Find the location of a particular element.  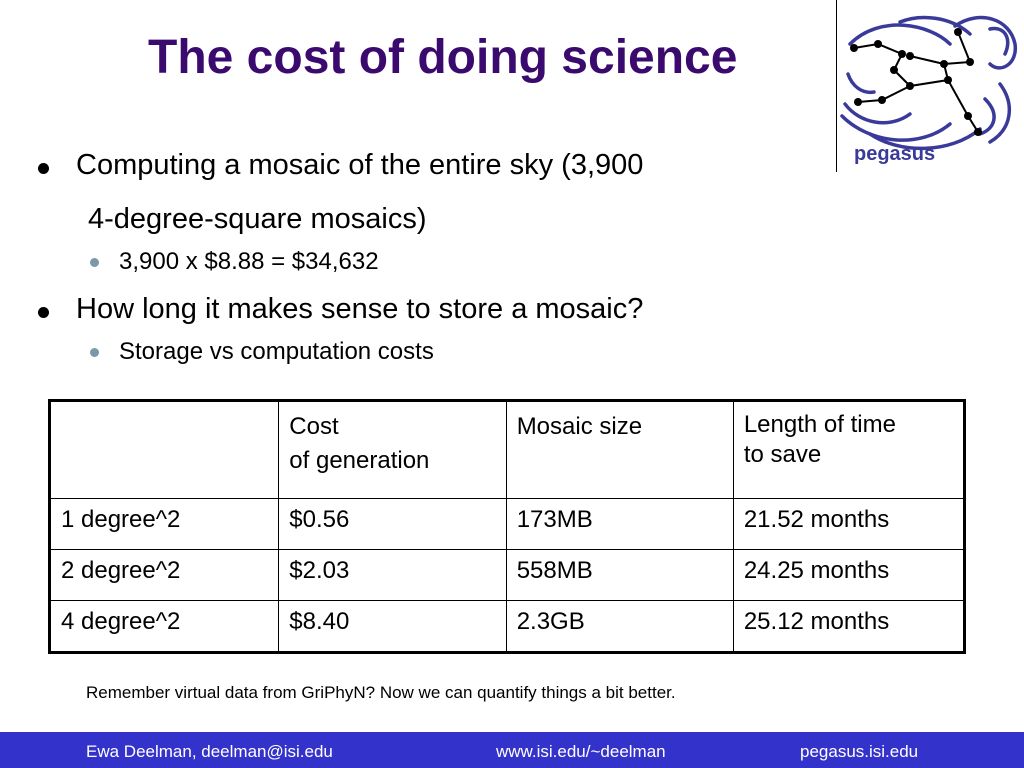

header-cell-length: Length of time to save is located at coordinates (849, 449).